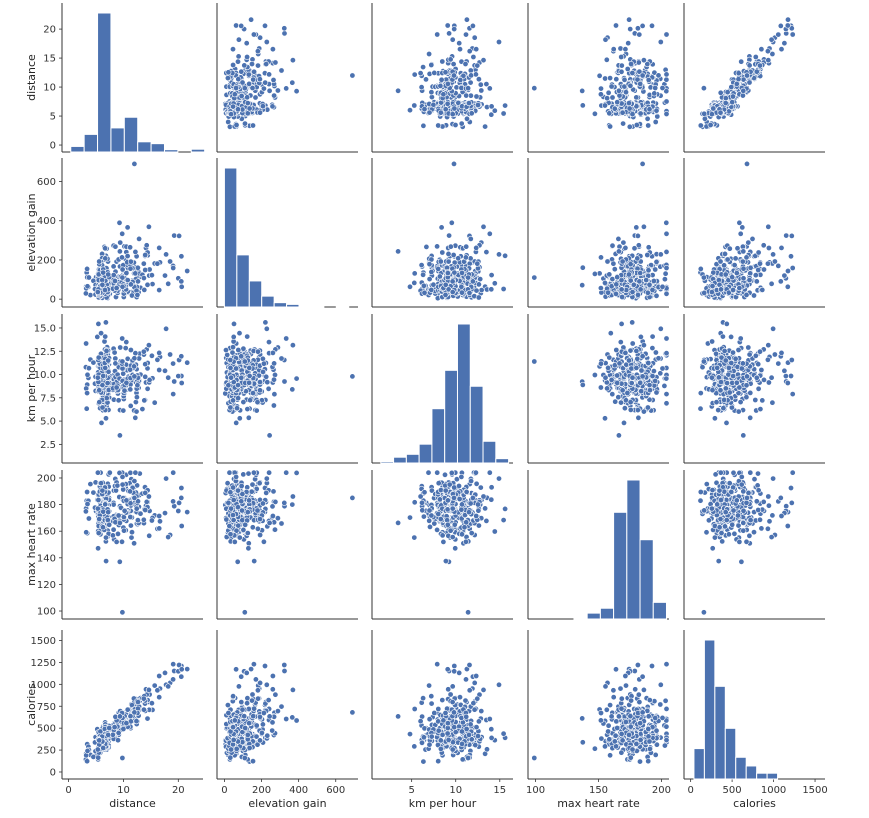 Image resolution: width=869 pixels, height=818 pixels. What do you see at coordinates (289, 379) in the screenshot?
I see `scatter-panel-km-per-hour-vs-elevation-gain` at bounding box center [289, 379].